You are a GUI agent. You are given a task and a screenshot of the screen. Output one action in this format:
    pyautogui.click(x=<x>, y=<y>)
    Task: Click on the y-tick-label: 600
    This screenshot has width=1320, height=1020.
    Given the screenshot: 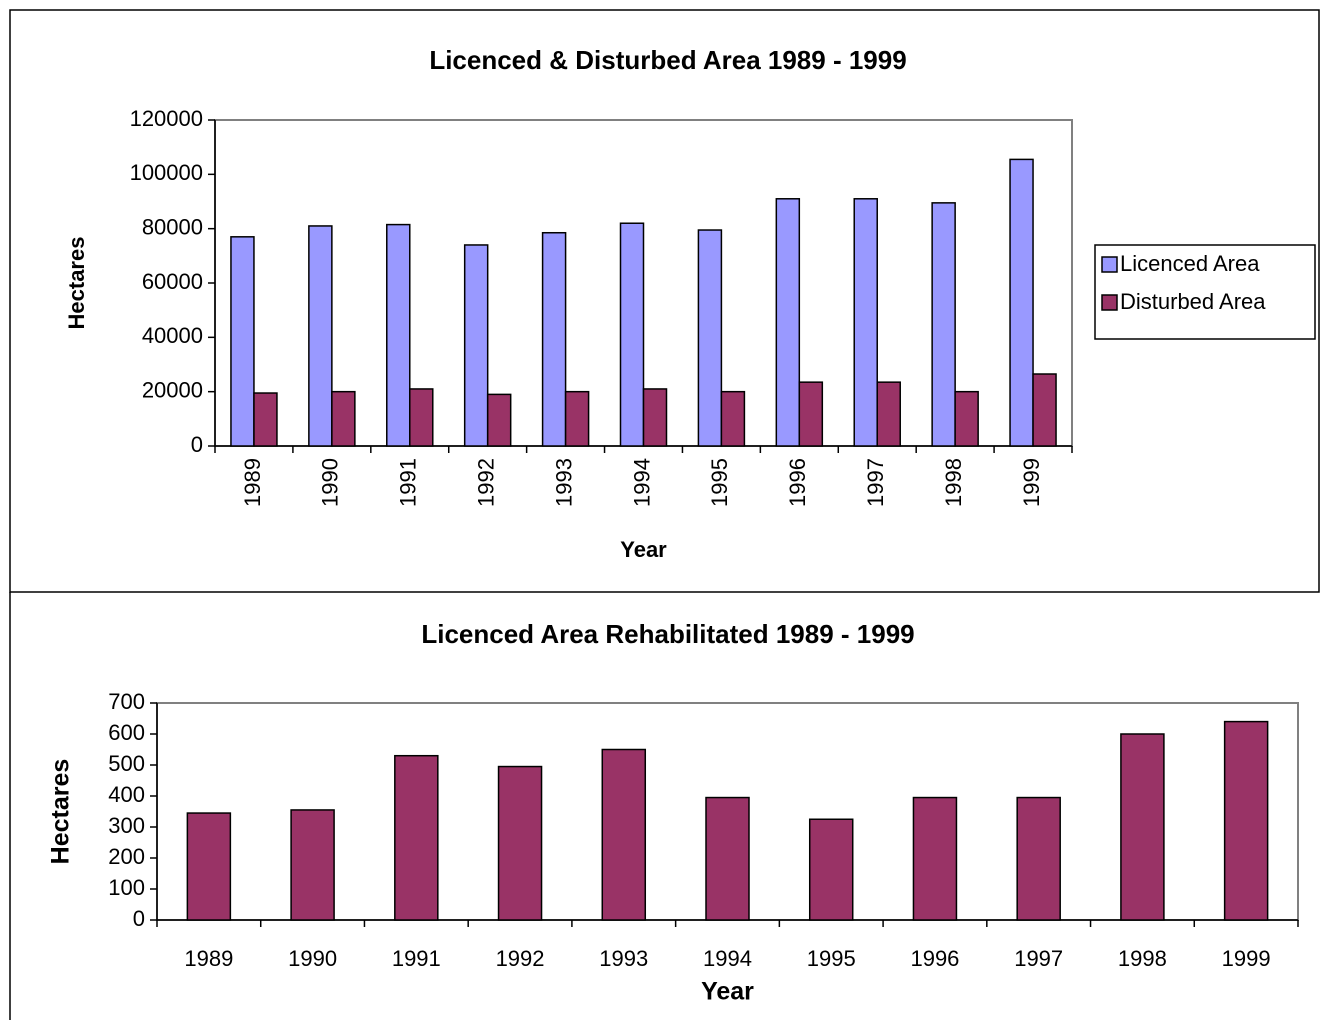 What is the action you would take?
    pyautogui.click(x=126, y=732)
    